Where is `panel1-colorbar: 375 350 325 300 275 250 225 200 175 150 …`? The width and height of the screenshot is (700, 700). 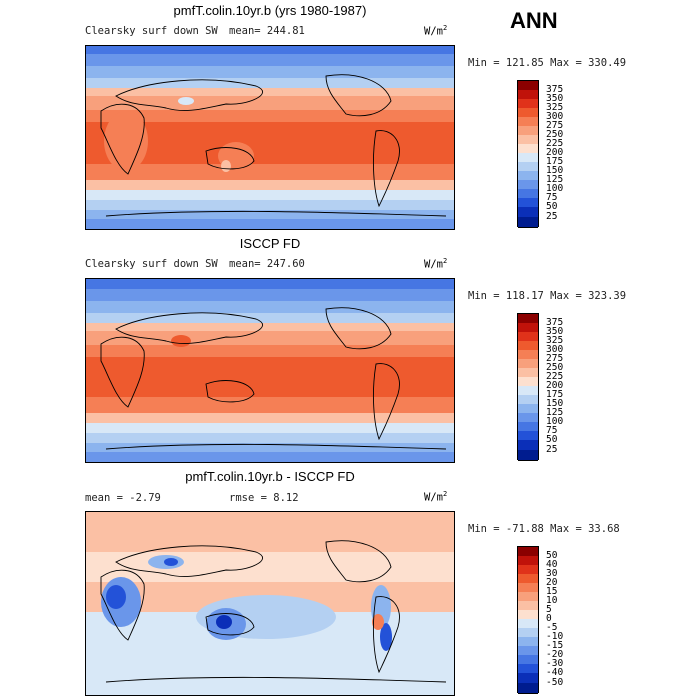
panel1-colorbar: 375 350 325 300 275 250 225 200 175 150 … is located at coordinates (540, 154).